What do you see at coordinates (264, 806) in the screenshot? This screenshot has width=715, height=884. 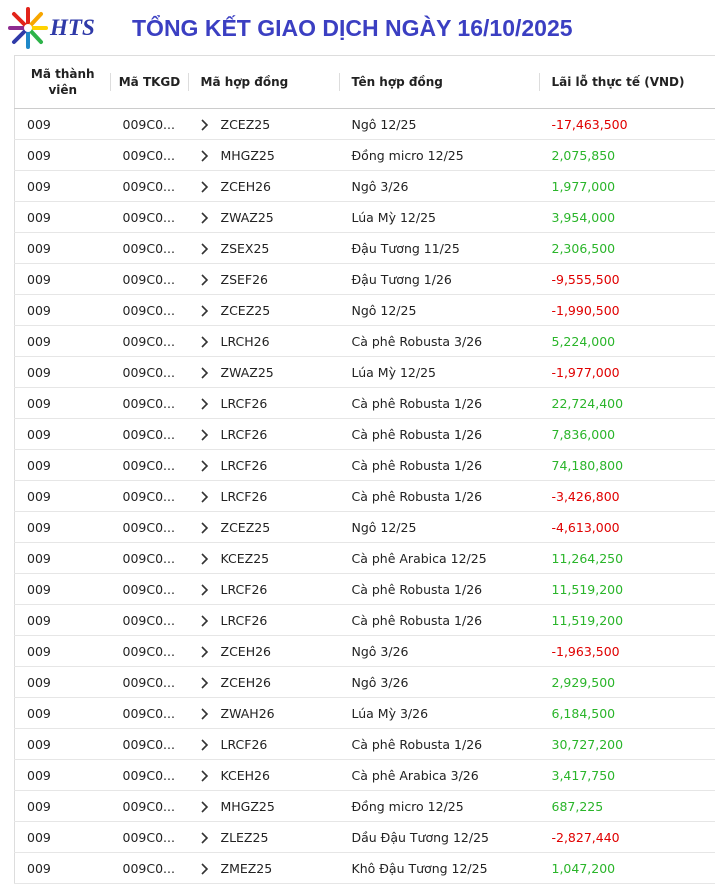 I see `cell: MHGZ25` at bounding box center [264, 806].